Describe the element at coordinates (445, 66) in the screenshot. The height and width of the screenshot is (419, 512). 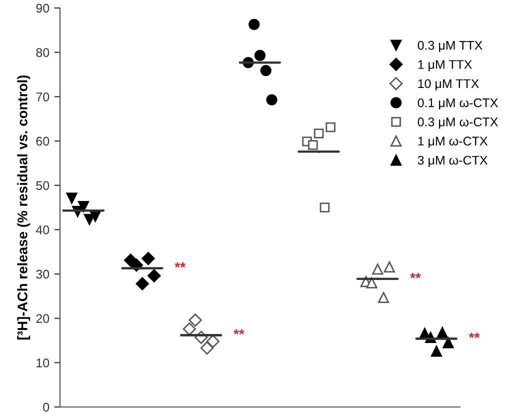
I see `legend-label: 1 μM TTX` at that location.